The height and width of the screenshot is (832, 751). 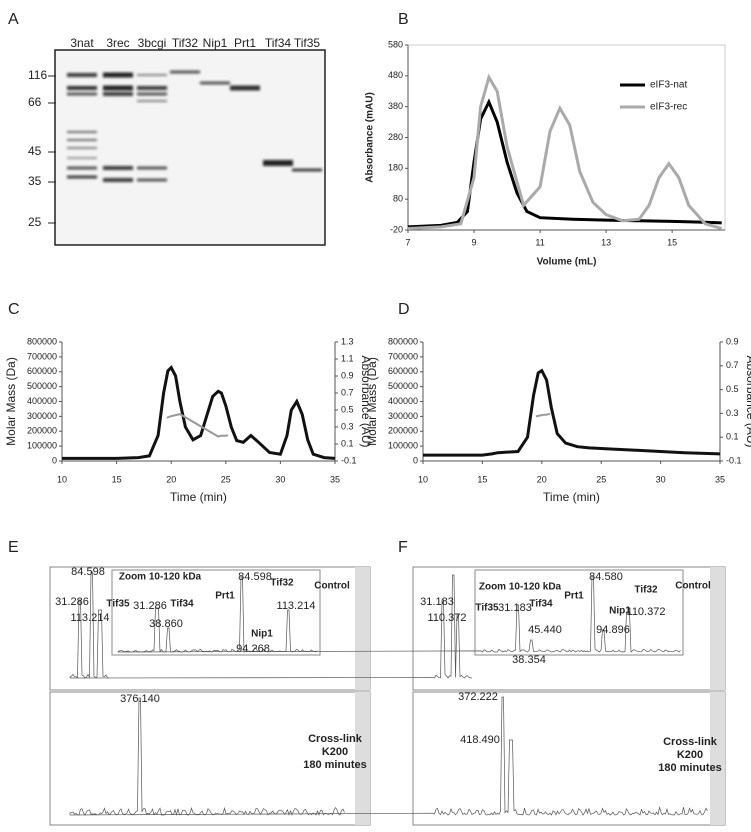 I want to click on x-tick-label: 30, so click(x=661, y=479).